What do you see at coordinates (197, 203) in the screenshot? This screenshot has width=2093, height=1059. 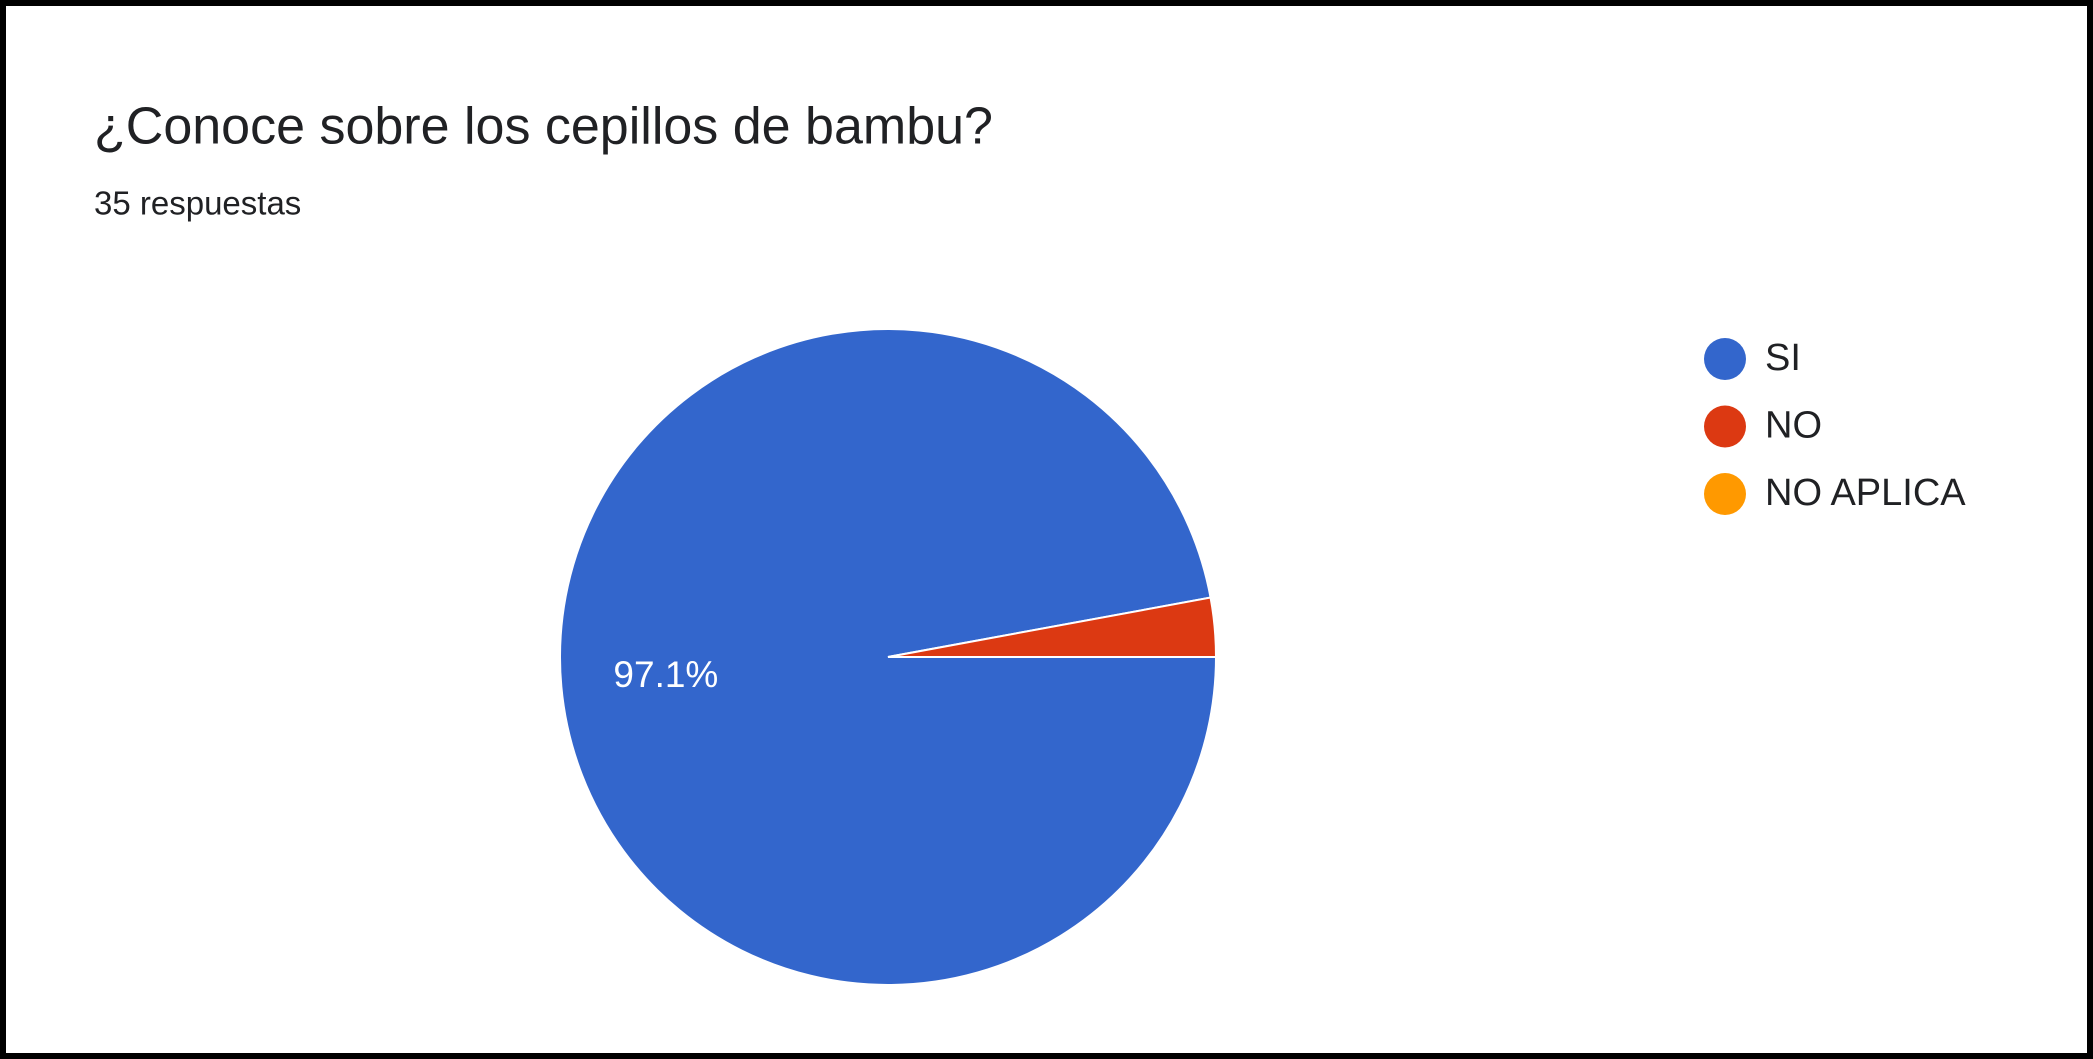 I see `chart-subtitle: 35 respuestas` at bounding box center [197, 203].